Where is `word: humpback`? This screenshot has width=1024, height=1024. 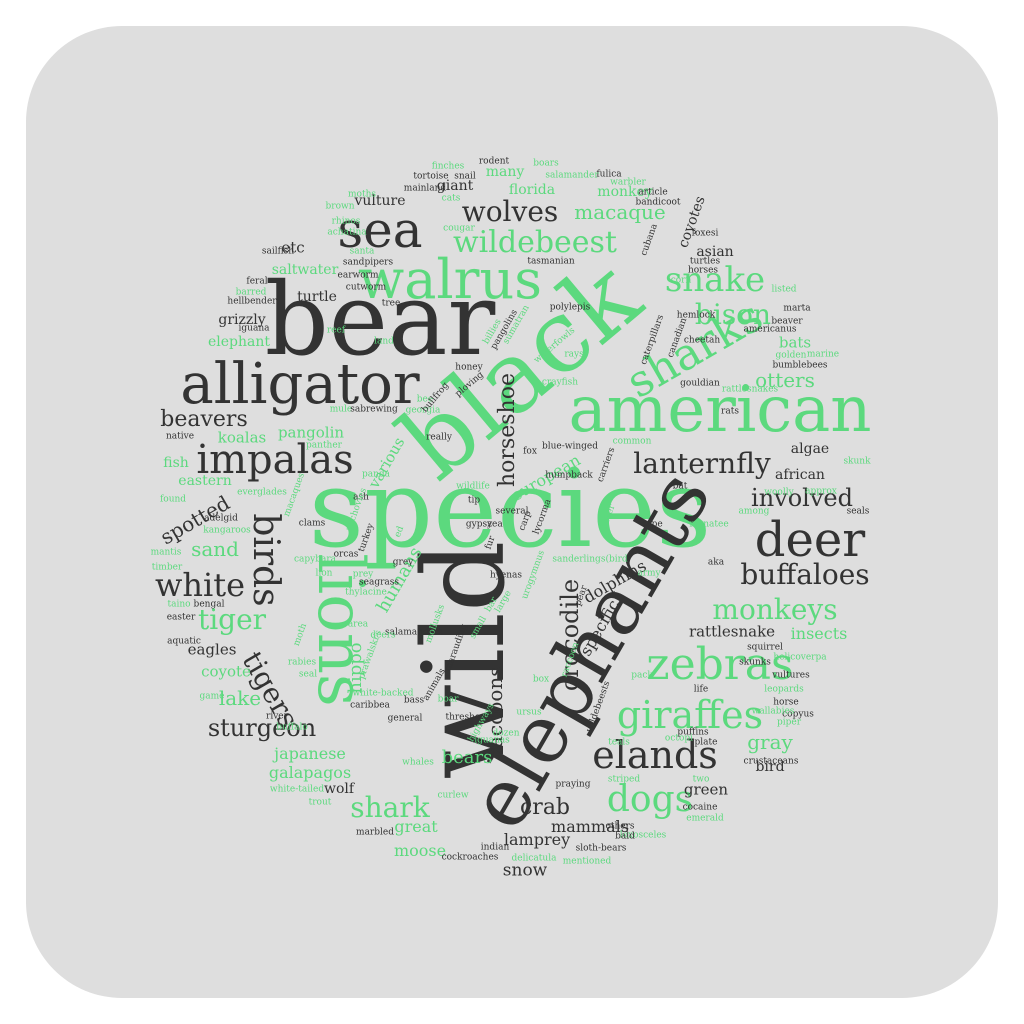
word: humpback is located at coordinates (569, 475).